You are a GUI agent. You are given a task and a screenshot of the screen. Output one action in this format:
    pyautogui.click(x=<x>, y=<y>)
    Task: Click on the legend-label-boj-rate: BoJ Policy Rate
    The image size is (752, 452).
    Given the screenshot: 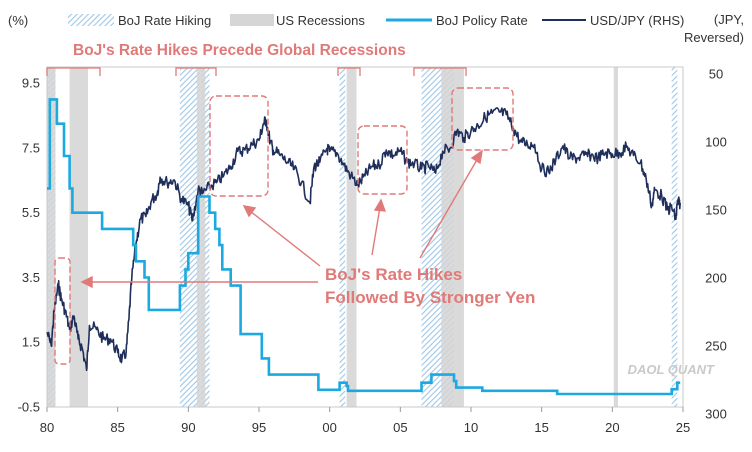 What is the action you would take?
    pyautogui.click(x=482, y=20)
    